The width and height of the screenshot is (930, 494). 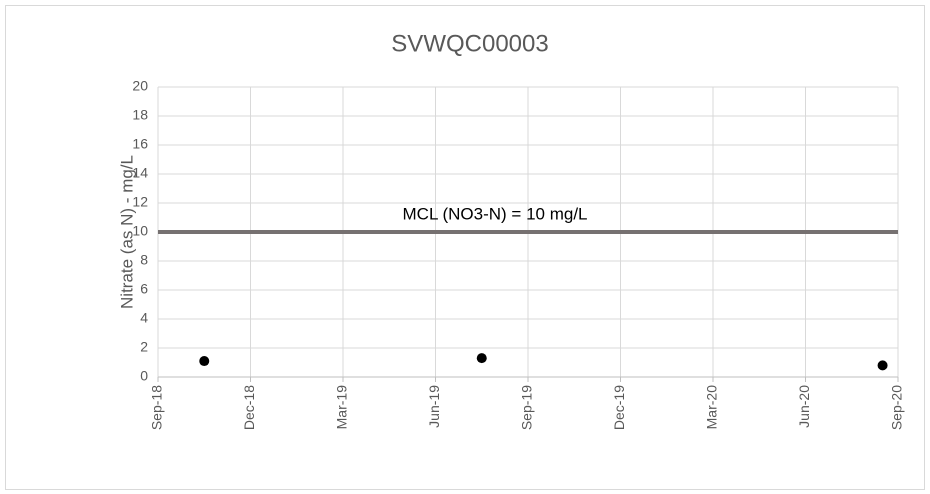 What do you see at coordinates (469, 43) in the screenshot?
I see `chart-title: SVWQC00003` at bounding box center [469, 43].